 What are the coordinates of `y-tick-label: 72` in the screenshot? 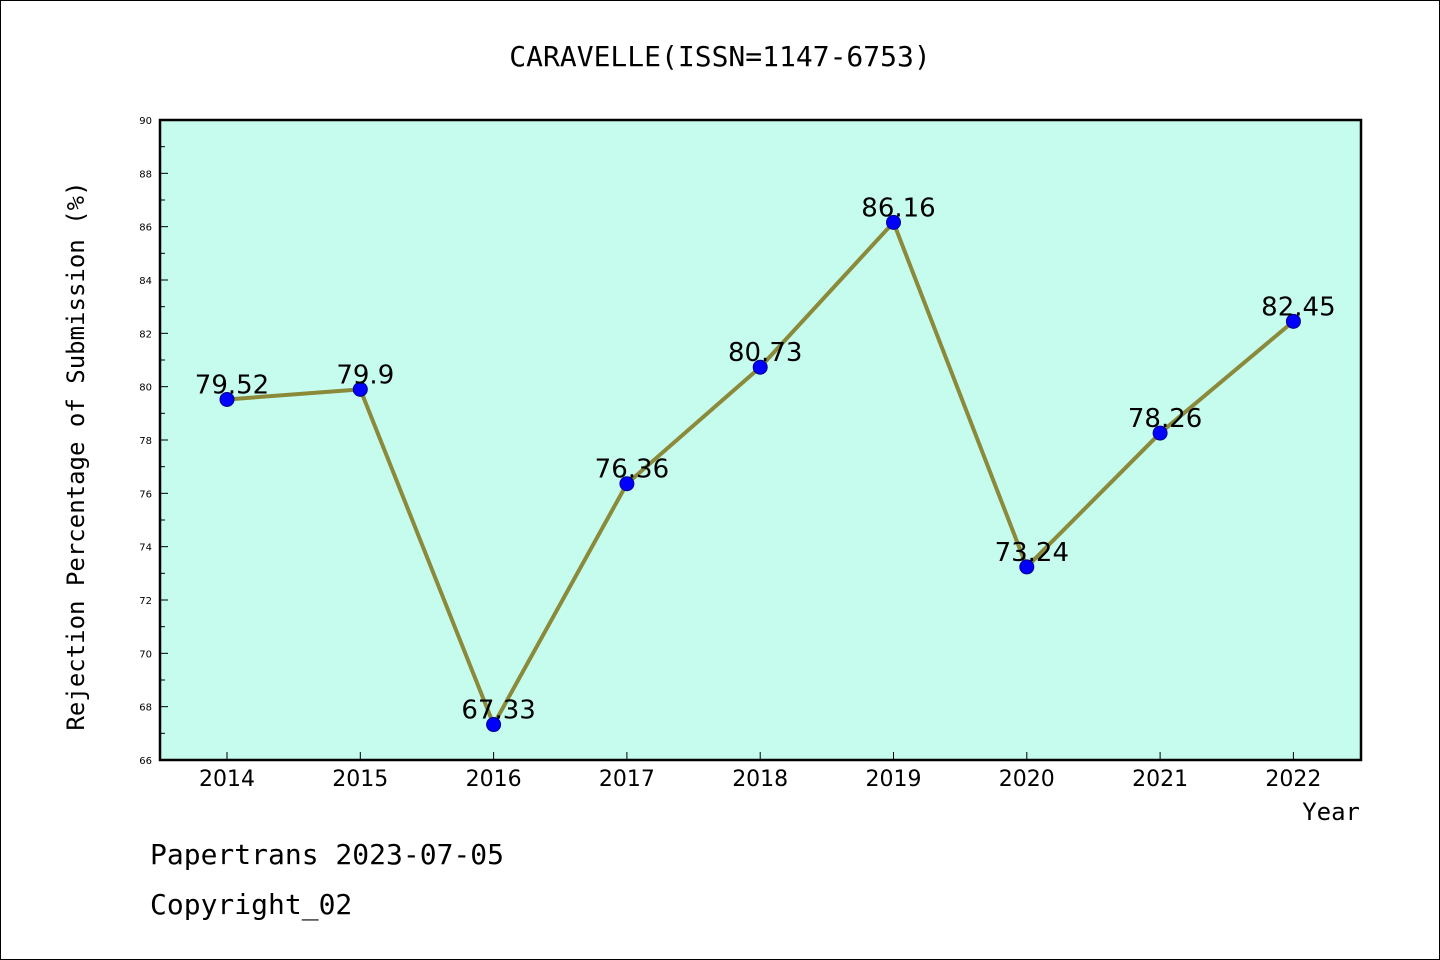 It's located at (145, 601).